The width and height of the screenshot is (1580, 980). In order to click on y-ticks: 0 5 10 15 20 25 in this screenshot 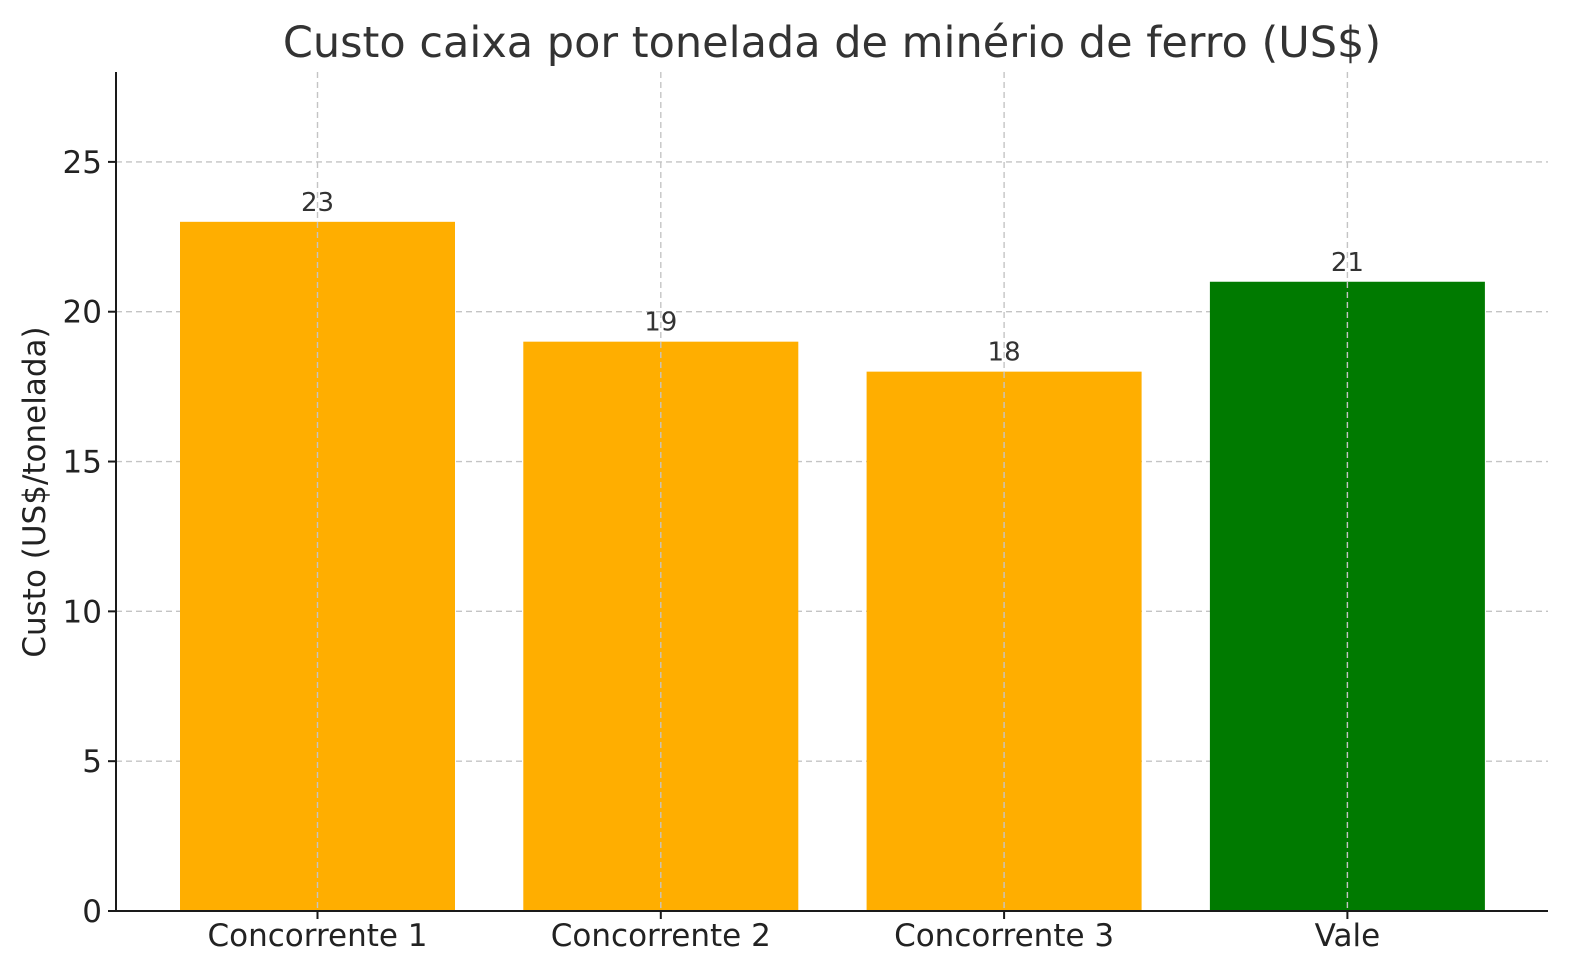, I will do `click(89, 537)`.